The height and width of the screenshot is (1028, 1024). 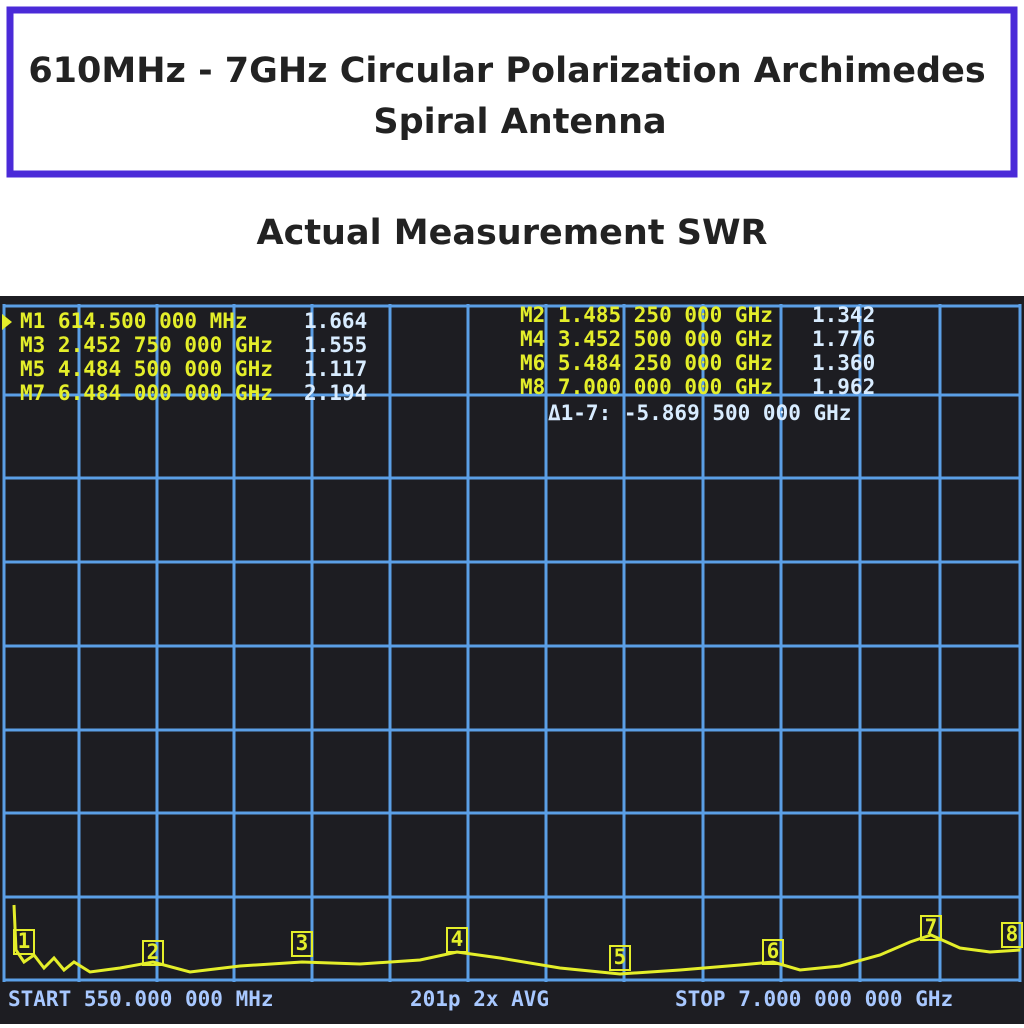 I want to click on marker-value: 1.360, so click(x=843, y=363).